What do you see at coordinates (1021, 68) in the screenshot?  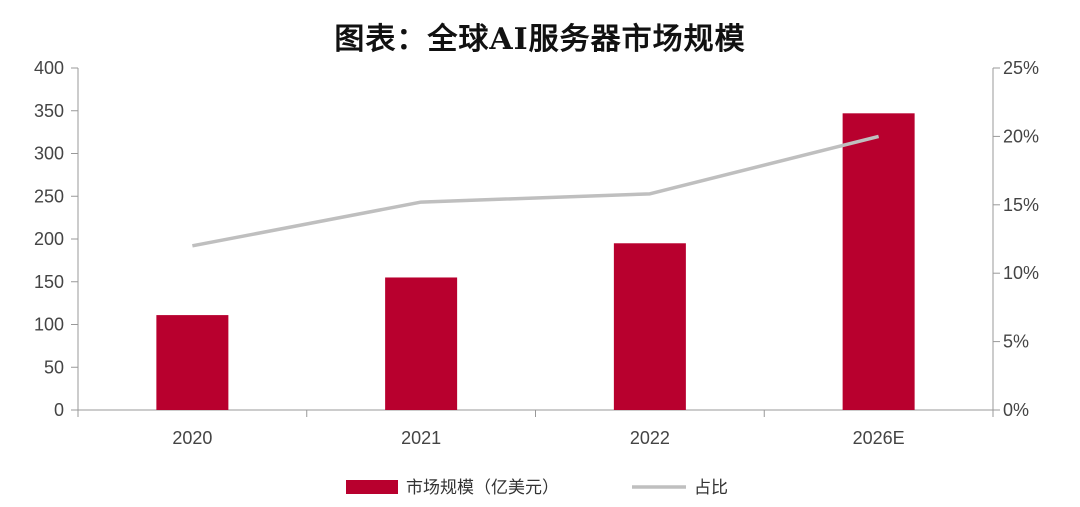 I see `right-axis-tick-label: 25%` at bounding box center [1021, 68].